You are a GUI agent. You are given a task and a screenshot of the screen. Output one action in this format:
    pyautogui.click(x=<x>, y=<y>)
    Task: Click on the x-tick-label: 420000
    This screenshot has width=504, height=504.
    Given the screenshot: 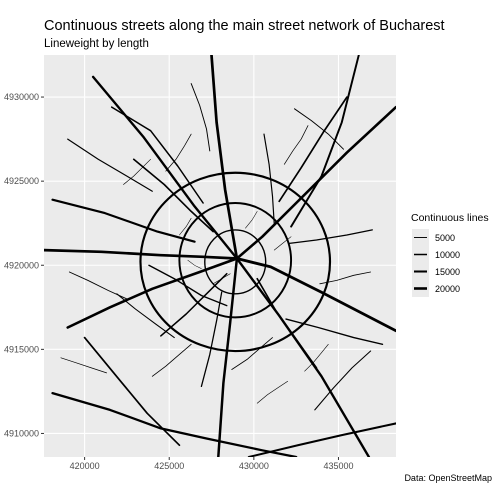 What is the action you would take?
    pyautogui.click(x=85, y=466)
    